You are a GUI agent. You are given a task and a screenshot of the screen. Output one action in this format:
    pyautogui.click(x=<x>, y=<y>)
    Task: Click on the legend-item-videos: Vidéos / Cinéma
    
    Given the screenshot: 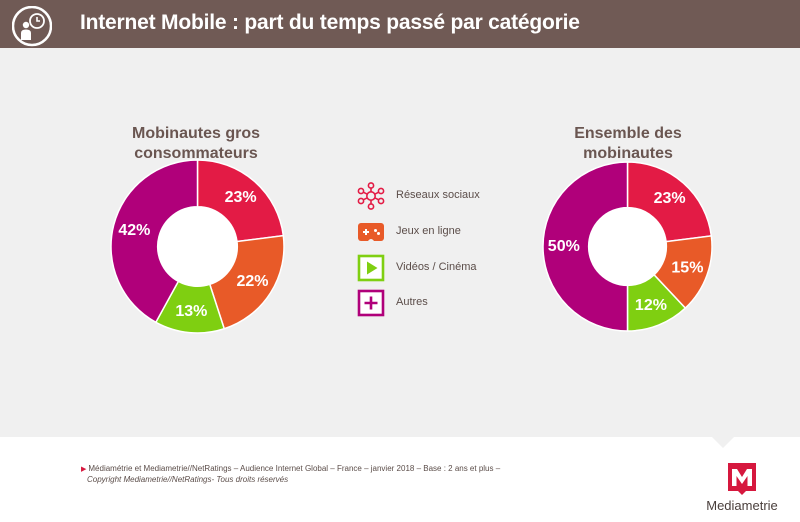 What is the action you would take?
    pyautogui.click(x=457, y=268)
    